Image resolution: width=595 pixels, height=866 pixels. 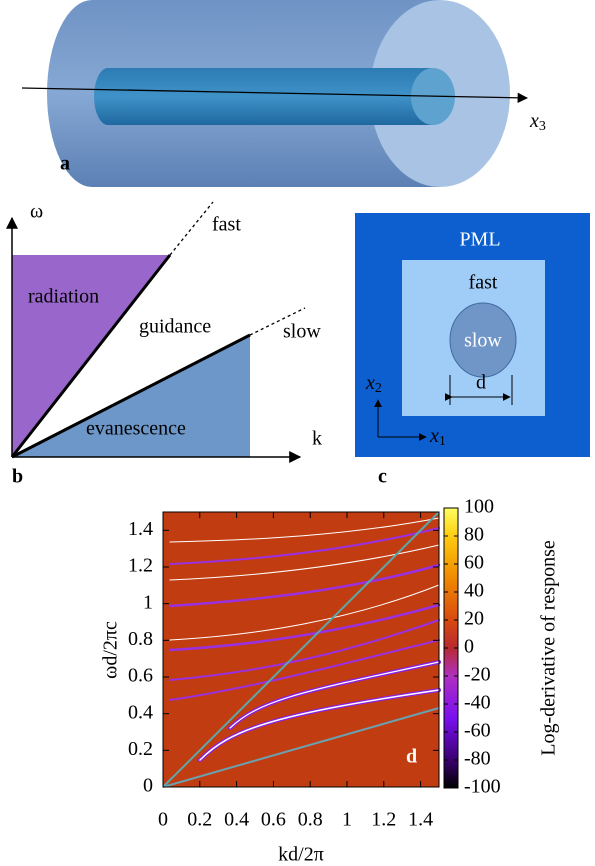 What do you see at coordinates (537, 122) in the screenshot?
I see `axis-label: x3` at bounding box center [537, 122].